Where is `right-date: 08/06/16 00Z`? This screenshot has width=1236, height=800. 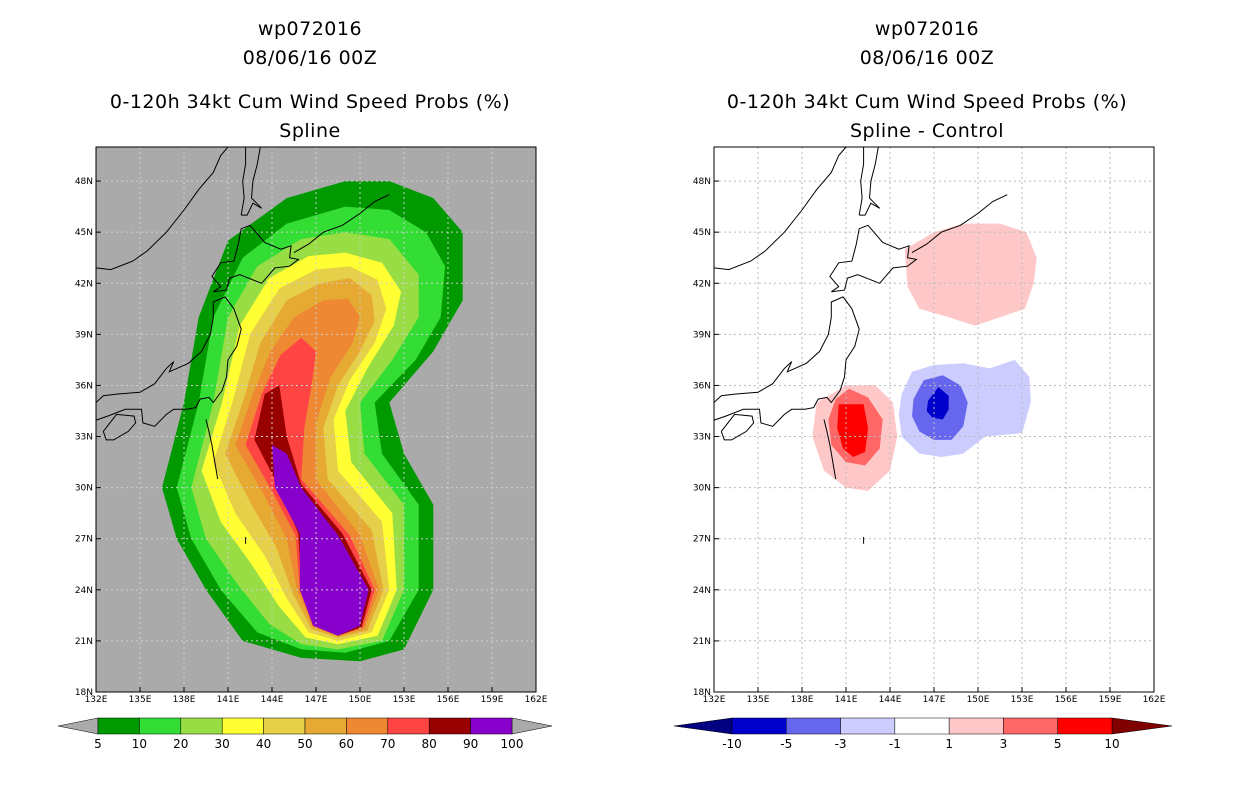
right-date: 08/06/16 00Z is located at coordinates (927, 58).